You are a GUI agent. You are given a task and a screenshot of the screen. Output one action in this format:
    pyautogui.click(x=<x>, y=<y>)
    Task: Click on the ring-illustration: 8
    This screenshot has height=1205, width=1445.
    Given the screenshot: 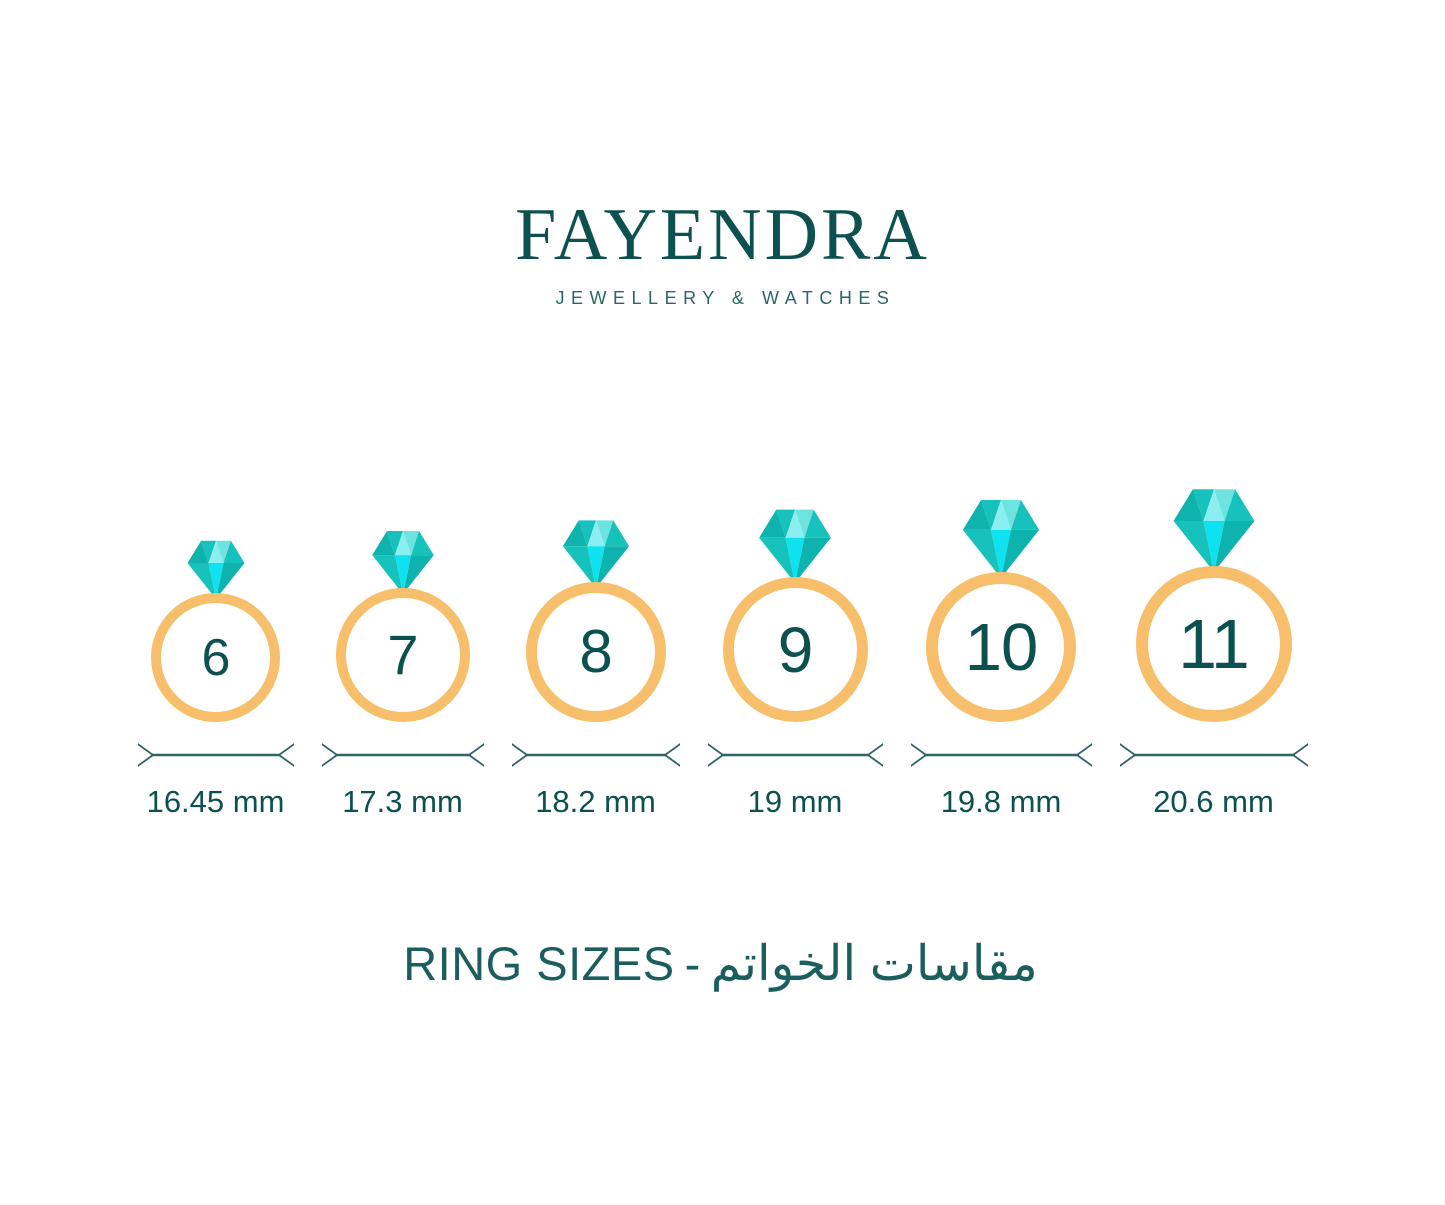 What is the action you would take?
    pyautogui.click(x=595, y=619)
    